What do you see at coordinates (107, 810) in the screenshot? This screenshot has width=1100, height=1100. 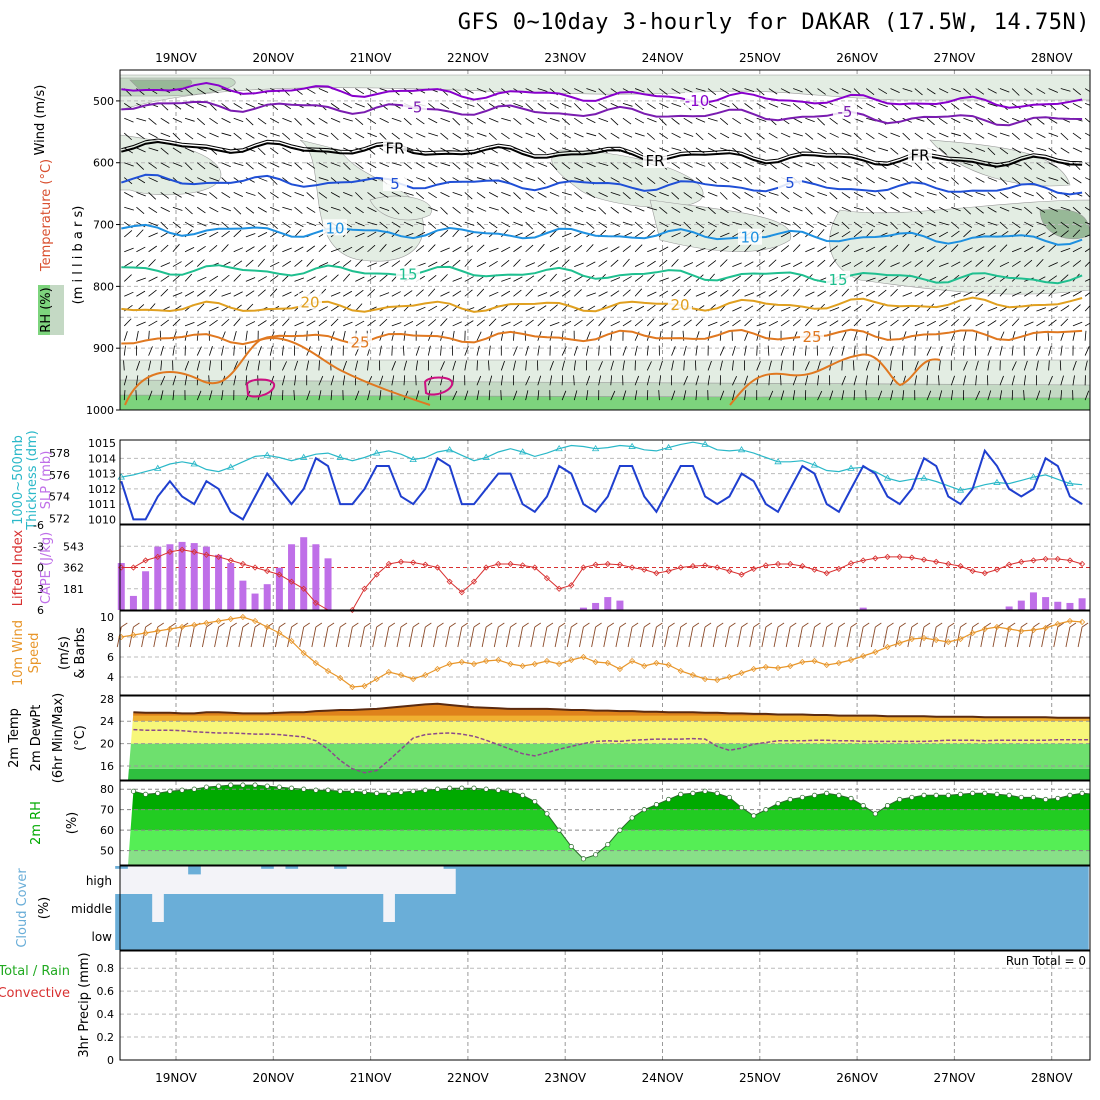 I see `ytick-label-rh: 70` at bounding box center [107, 810].